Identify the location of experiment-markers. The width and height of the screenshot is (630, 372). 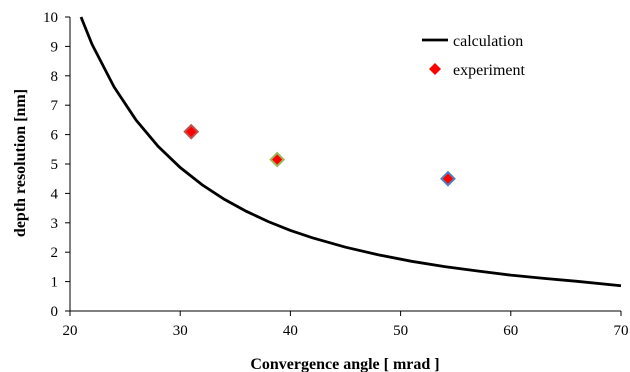
(319, 155).